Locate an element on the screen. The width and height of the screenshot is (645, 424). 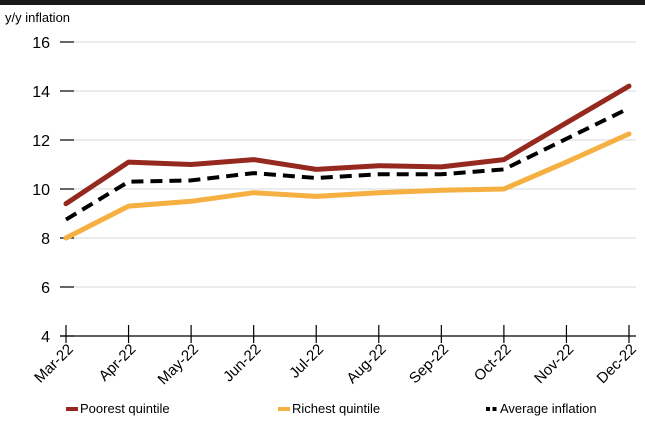
y-tick-label: 10 is located at coordinates (41, 190).